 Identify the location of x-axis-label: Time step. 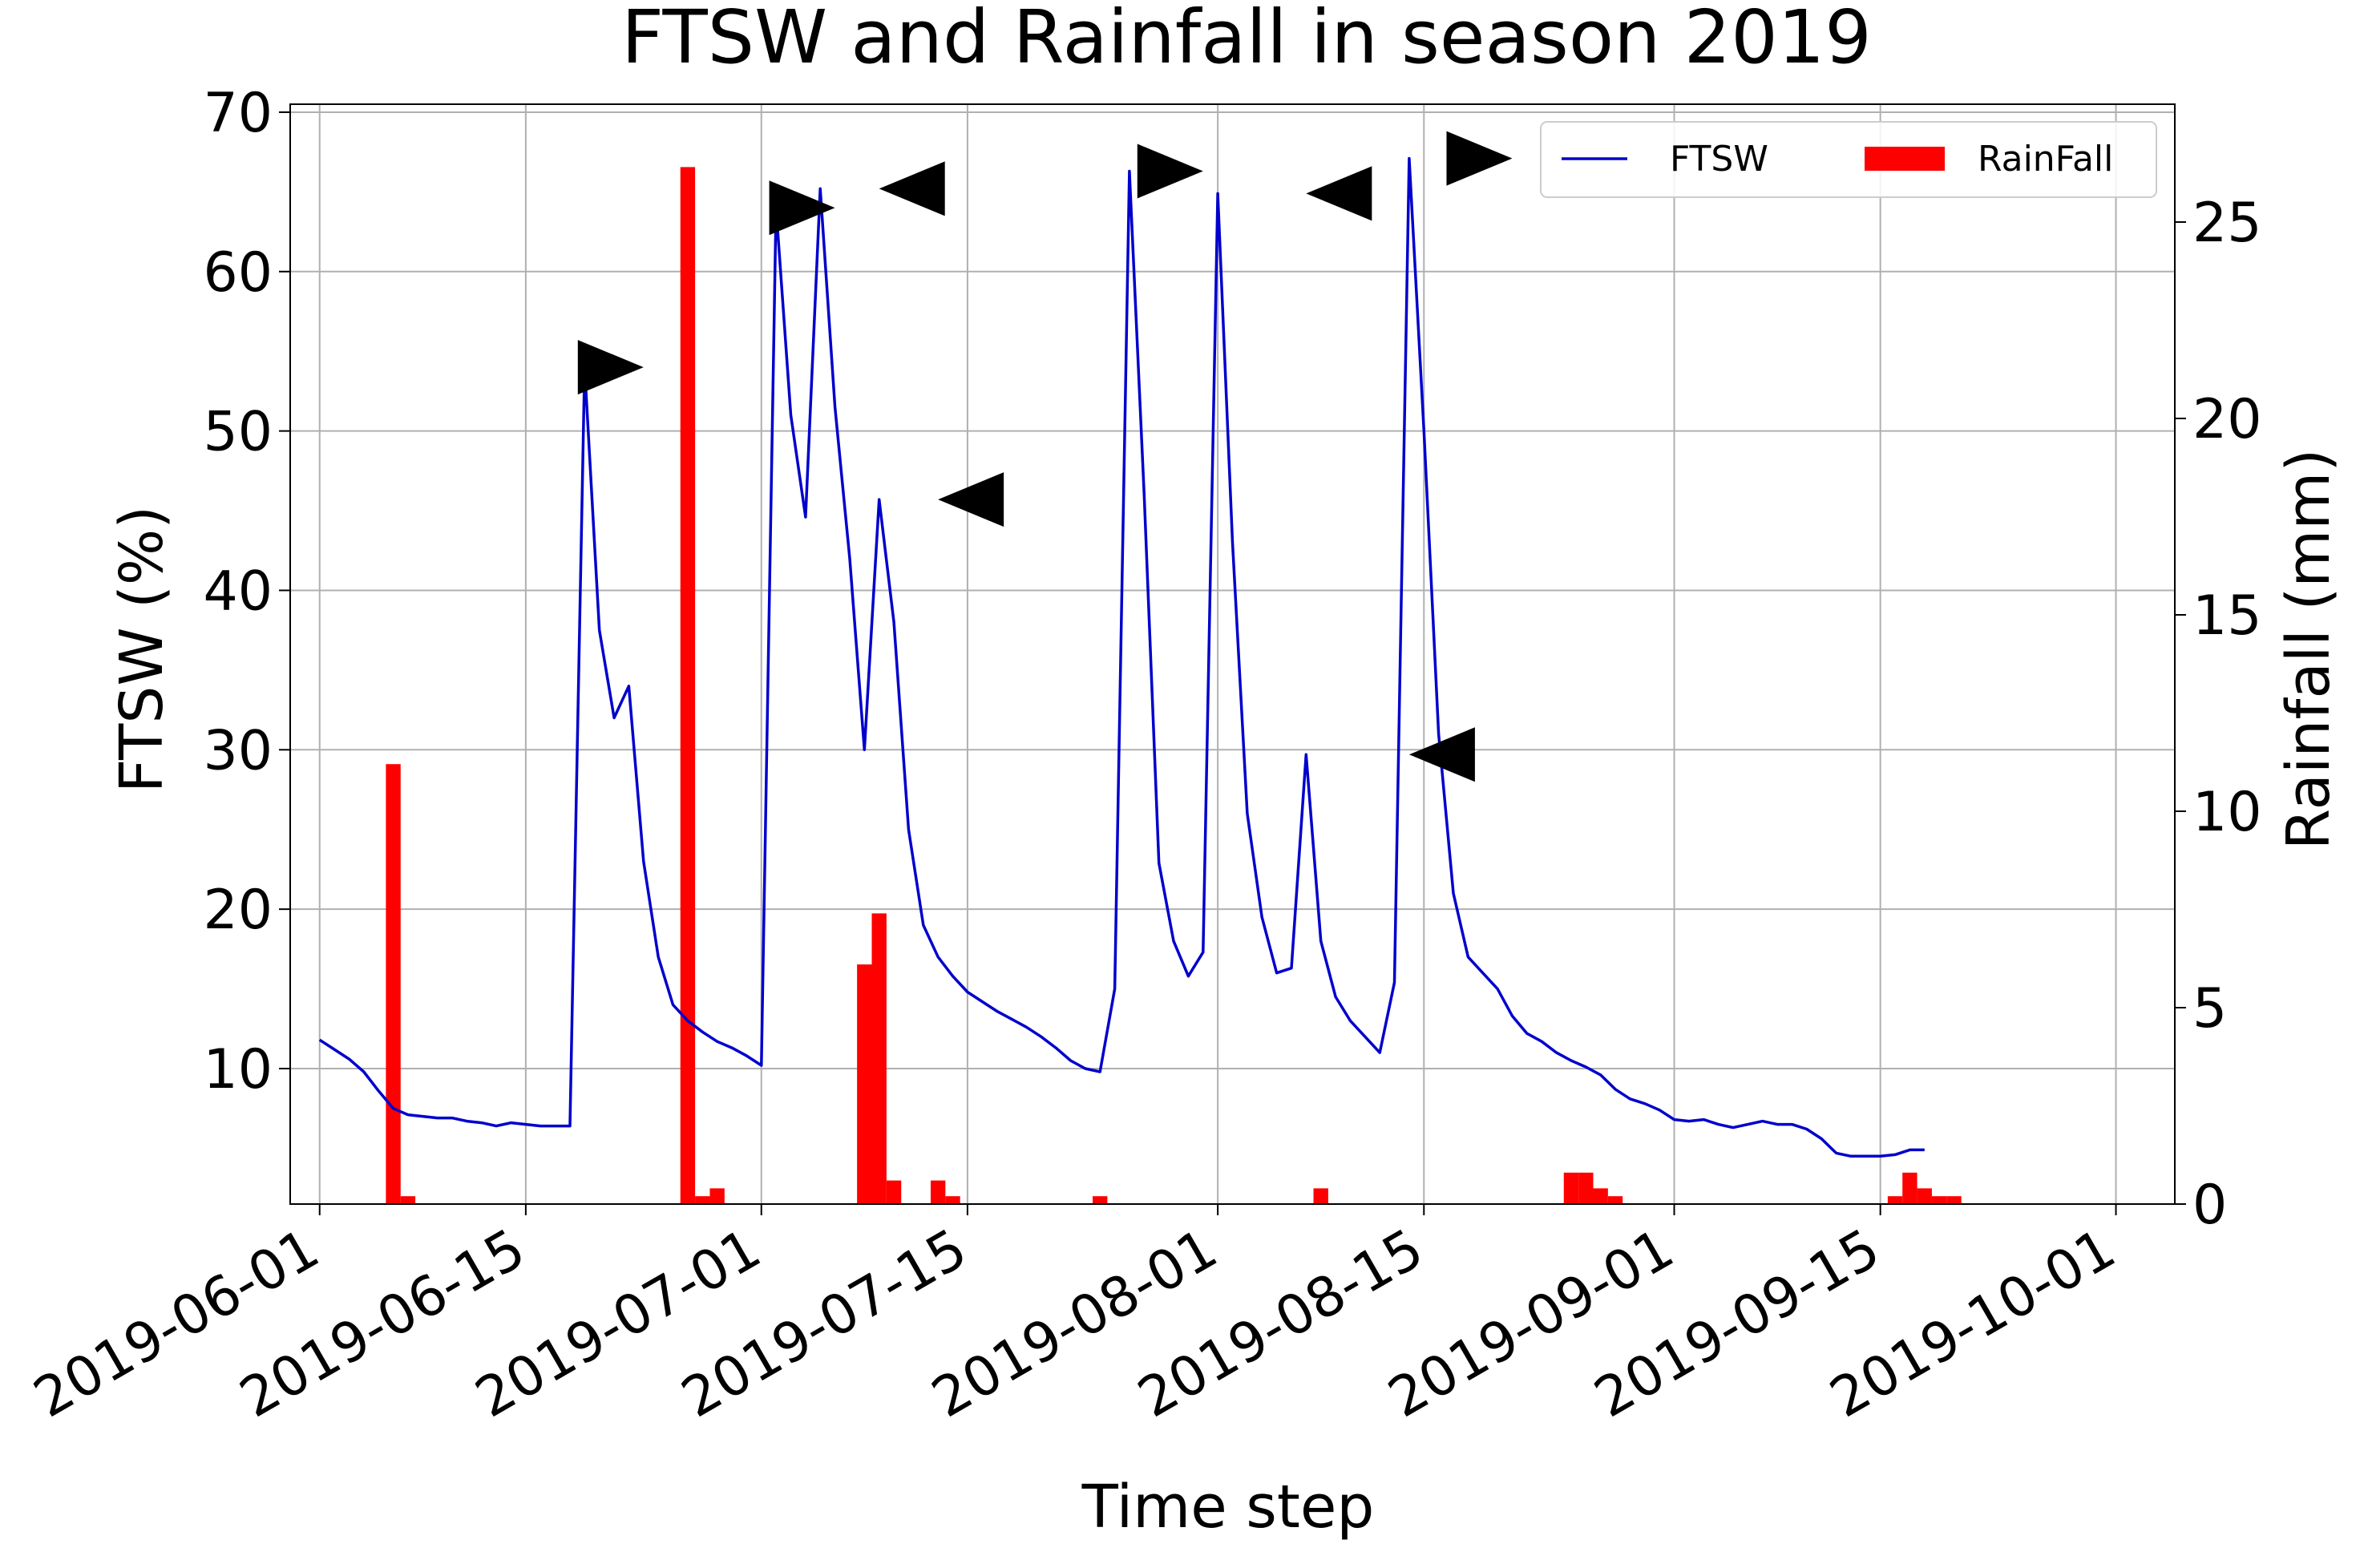
(1228, 1507).